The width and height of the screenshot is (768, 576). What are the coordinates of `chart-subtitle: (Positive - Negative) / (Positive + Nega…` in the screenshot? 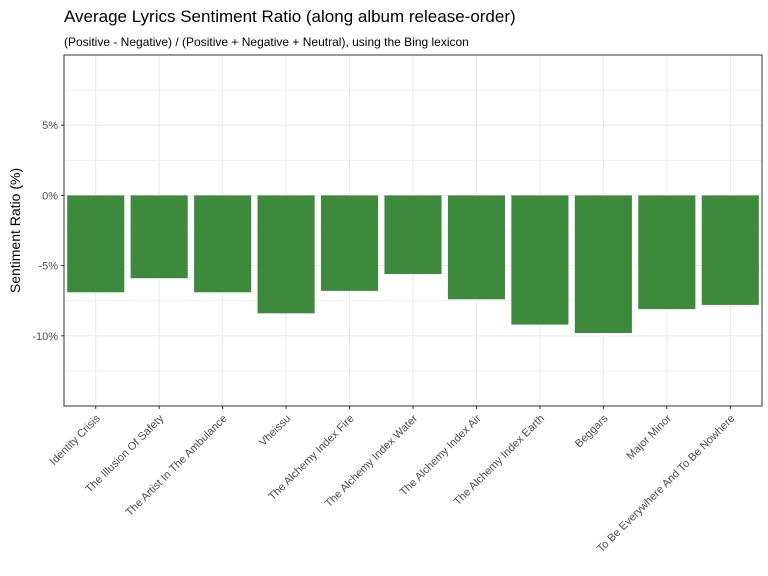 It's located at (266, 42).